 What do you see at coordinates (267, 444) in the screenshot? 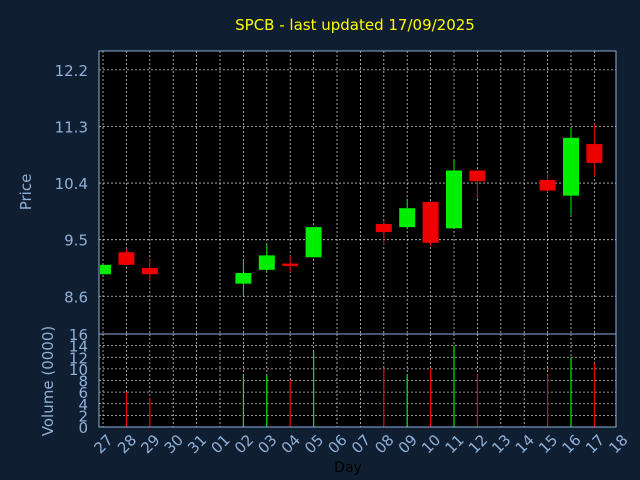
I see `x-tick-label: 03` at bounding box center [267, 444].